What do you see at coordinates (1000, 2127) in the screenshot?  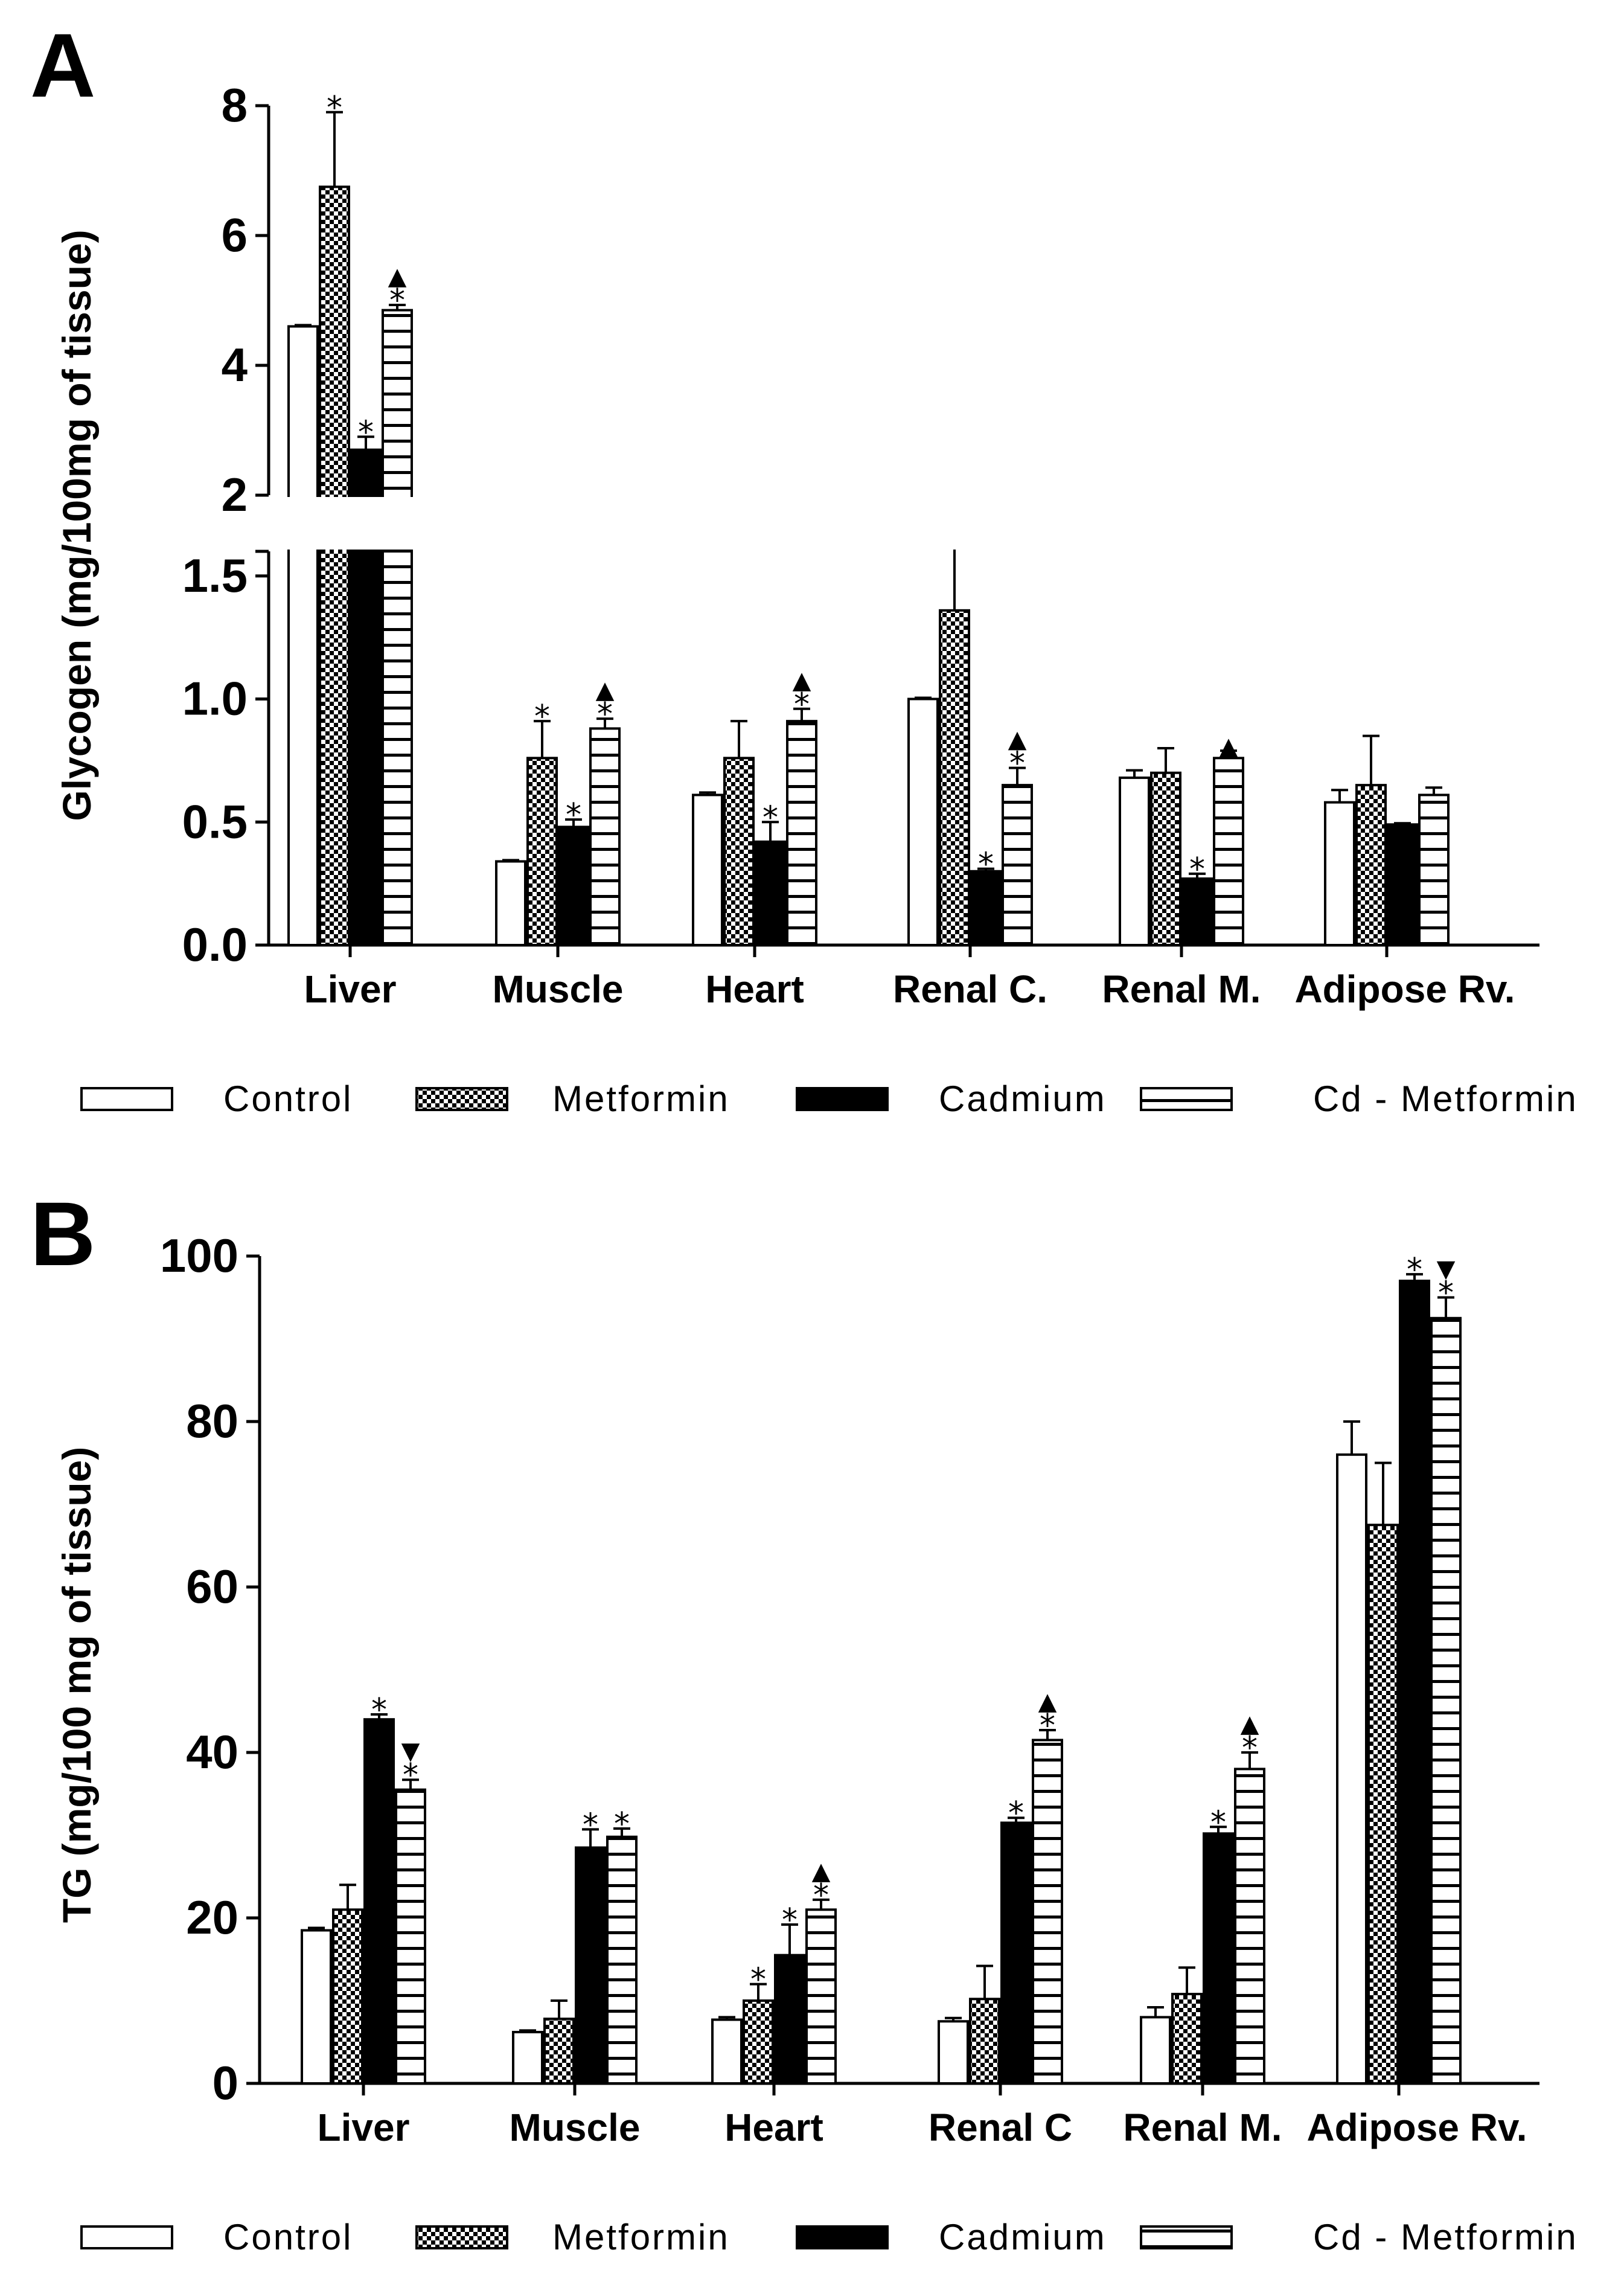 I see `x-category-label: Renal C` at bounding box center [1000, 2127].